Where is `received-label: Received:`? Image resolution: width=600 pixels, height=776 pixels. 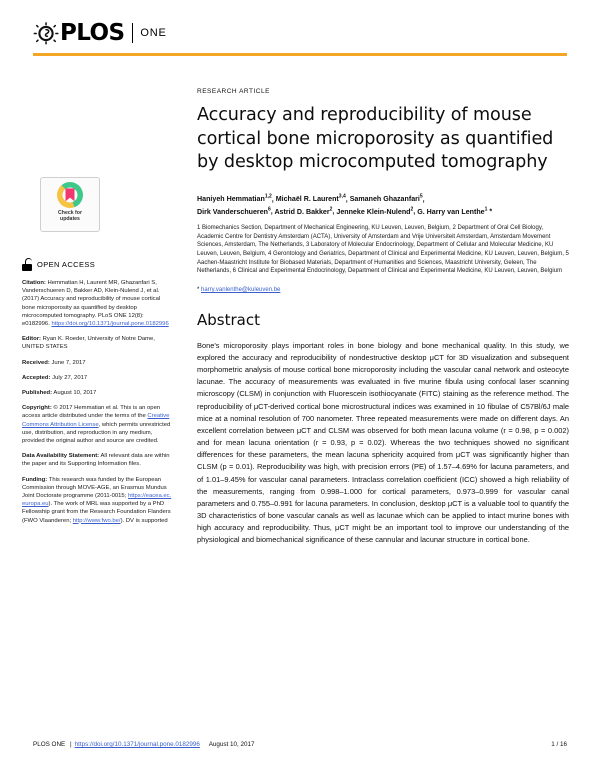
received-label: Received: is located at coordinates (36, 362).